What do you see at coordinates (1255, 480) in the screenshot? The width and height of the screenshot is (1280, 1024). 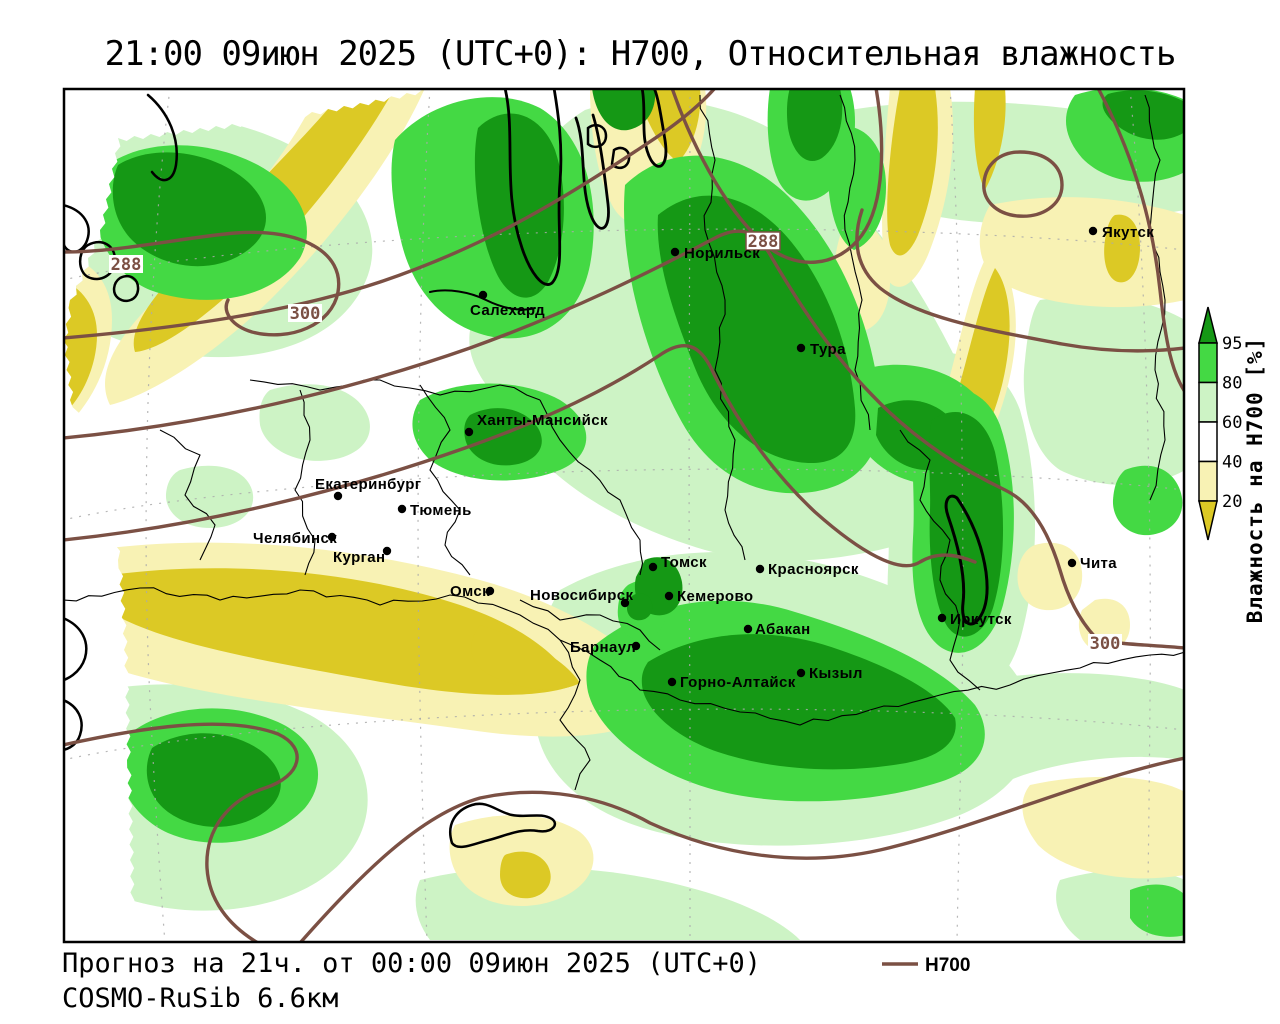 I see `colorbar-axis-label: Влажность на H700 [%]` at bounding box center [1255, 480].